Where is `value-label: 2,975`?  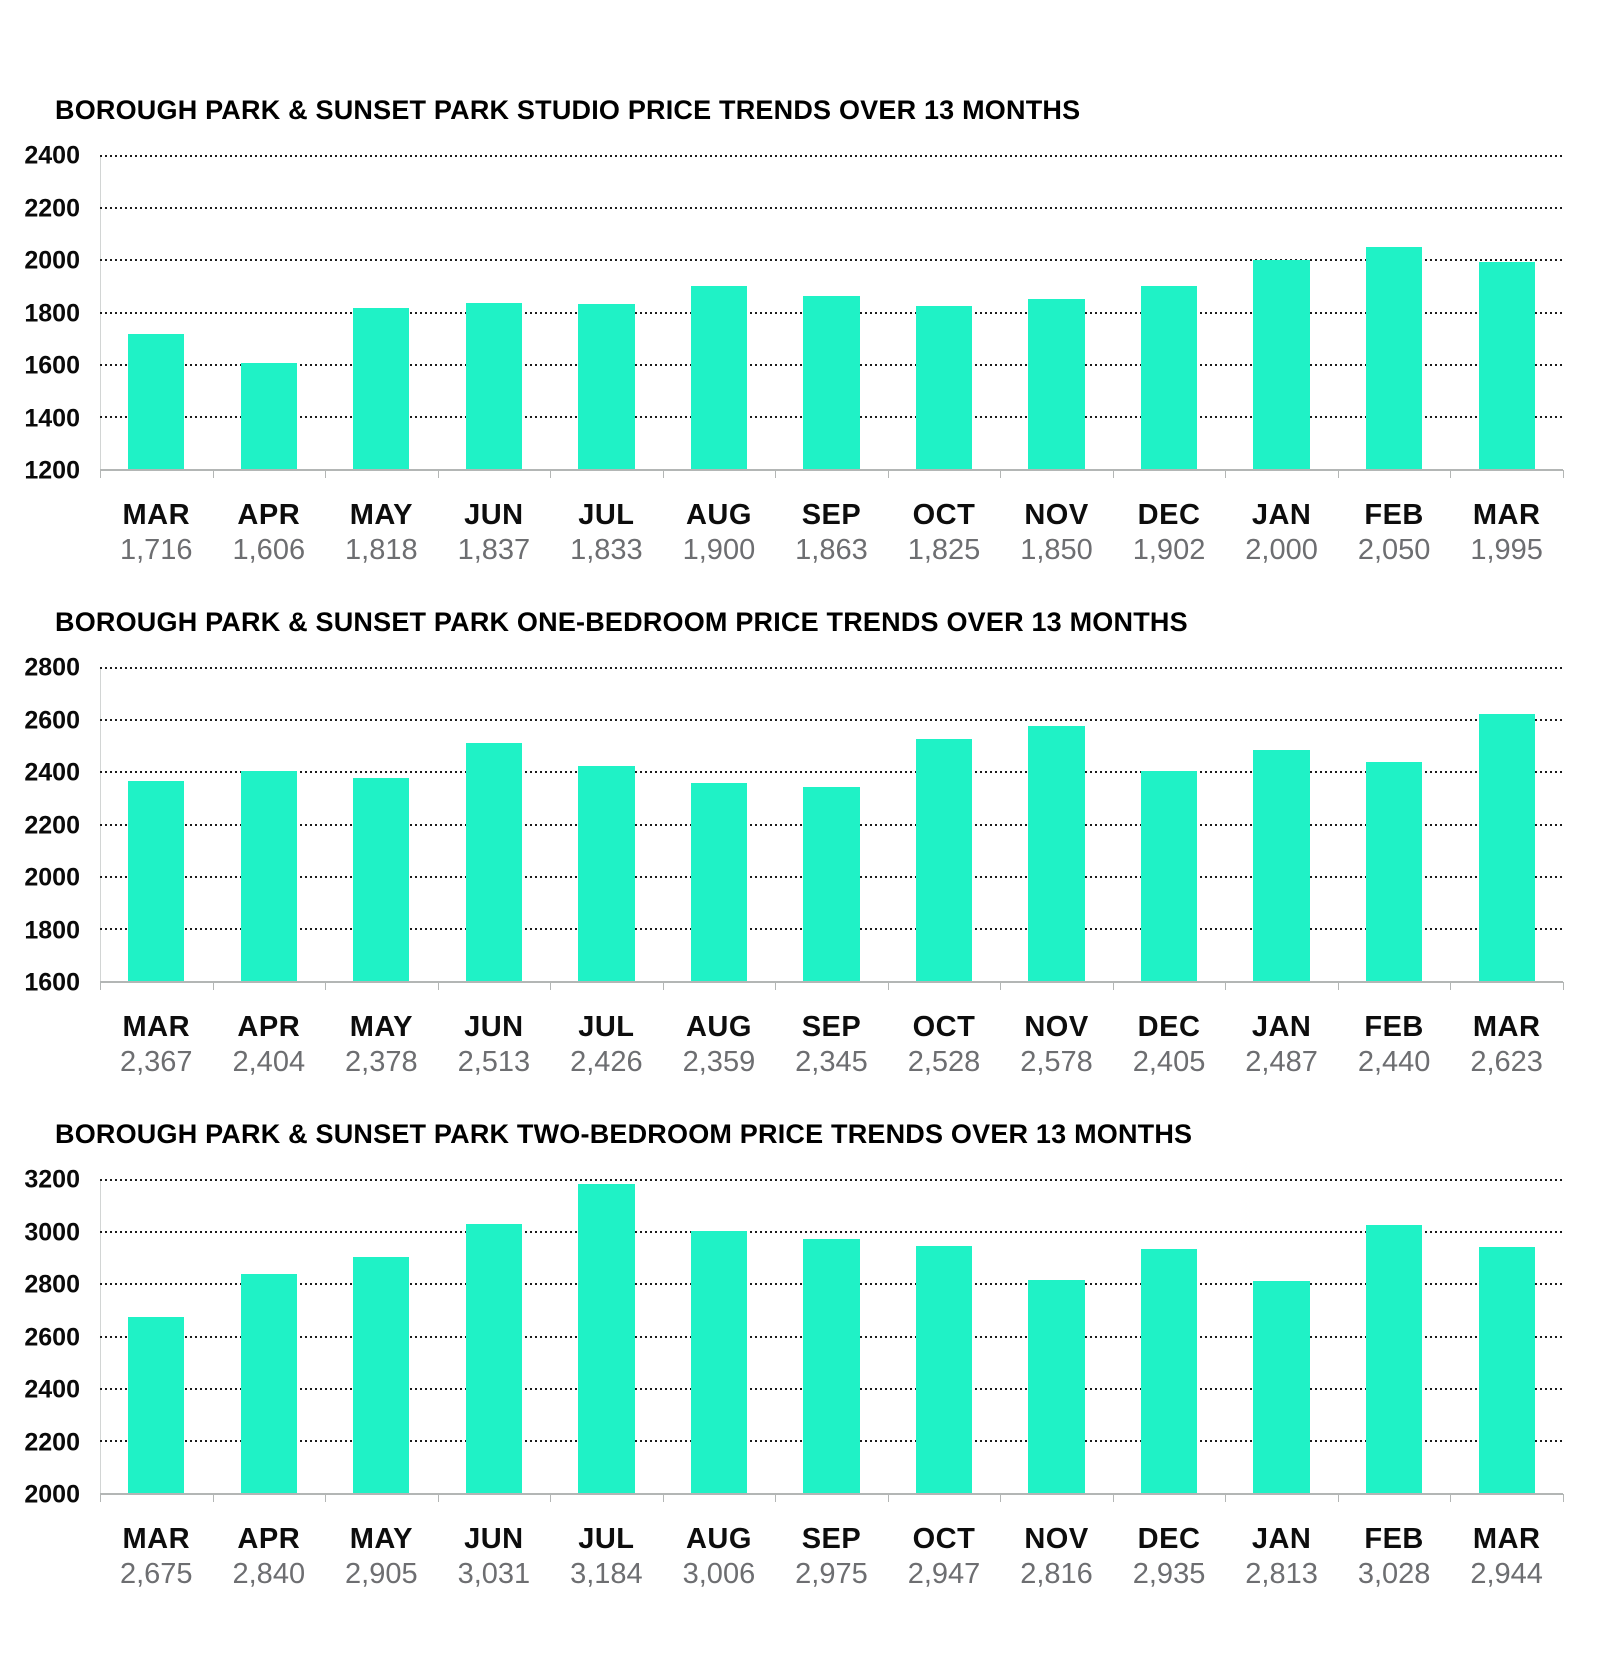 value-label: 2,975 is located at coordinates (831, 1574).